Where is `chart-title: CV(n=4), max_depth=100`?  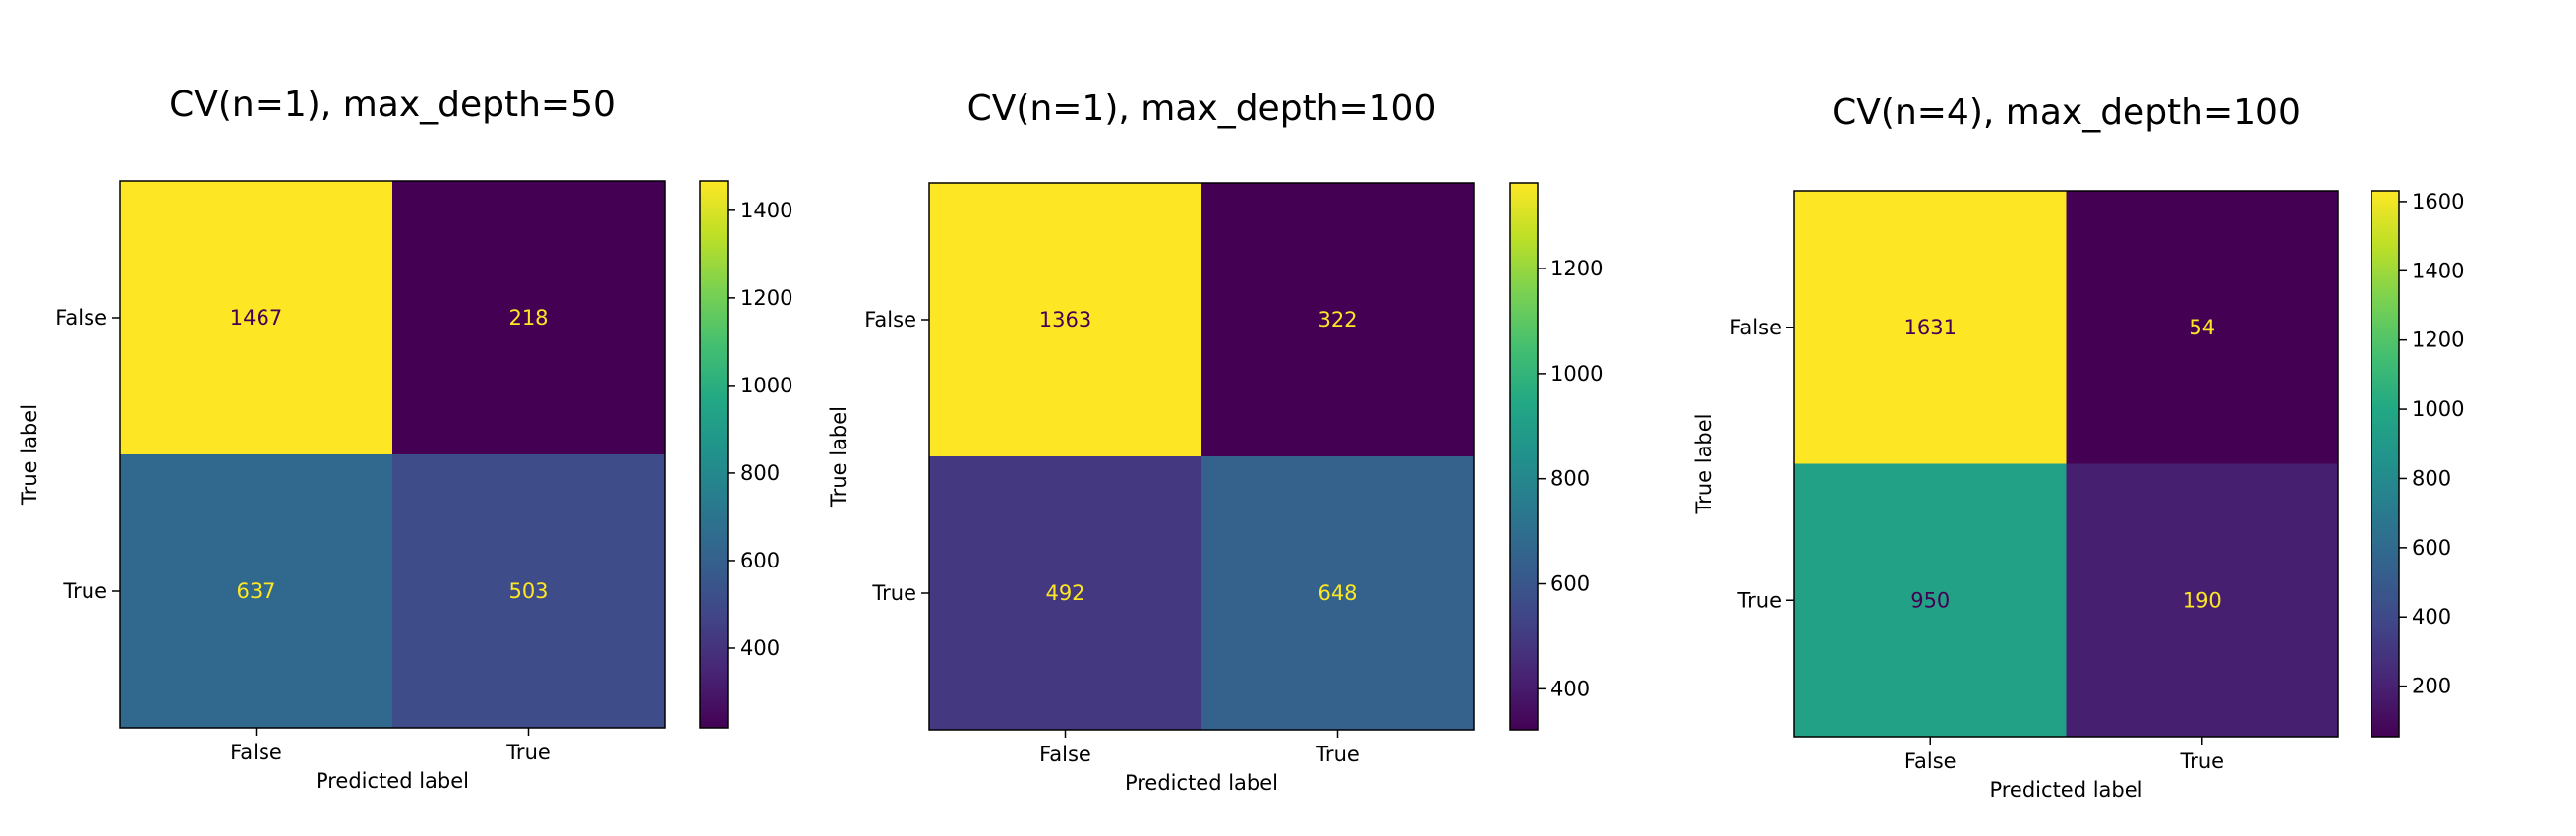
chart-title: CV(n=4), max_depth=100 is located at coordinates (2066, 112).